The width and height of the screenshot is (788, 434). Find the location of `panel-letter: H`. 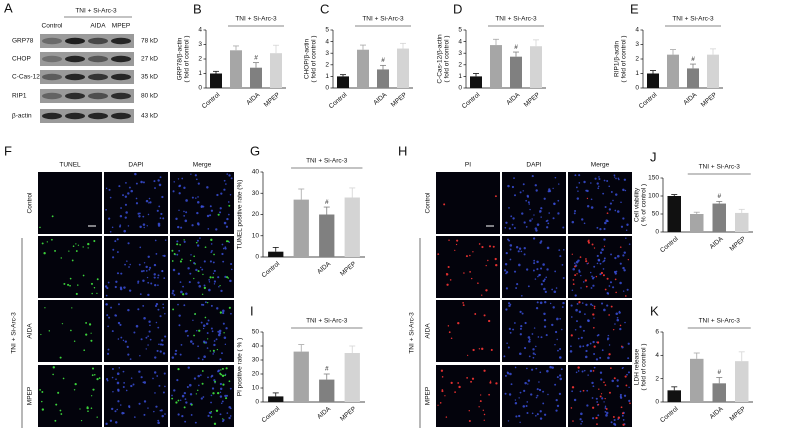

panel-letter: H is located at coordinates (402, 150).